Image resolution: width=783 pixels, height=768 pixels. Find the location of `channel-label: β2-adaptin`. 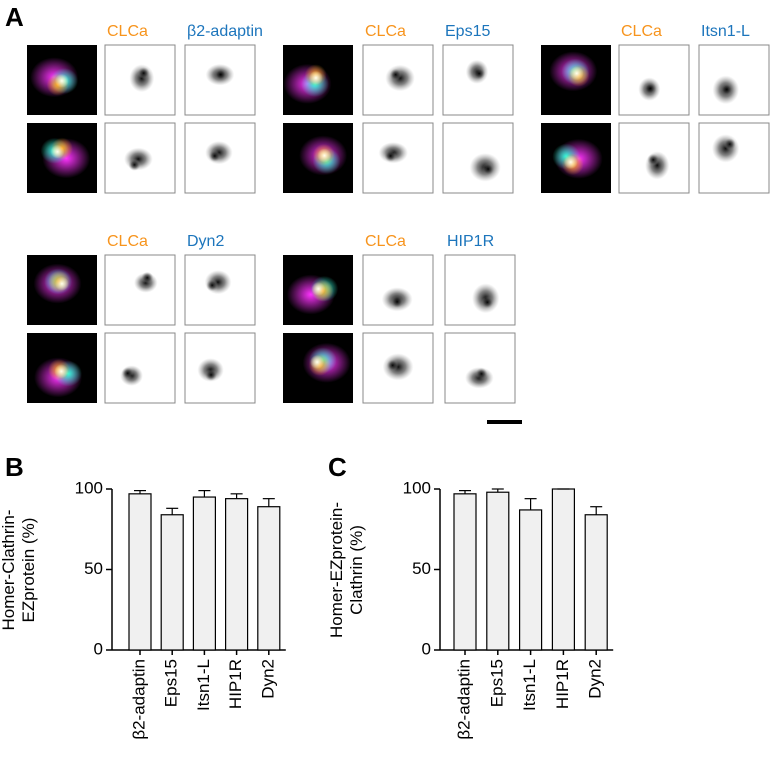

channel-label: β2-adaptin is located at coordinates (225, 31).